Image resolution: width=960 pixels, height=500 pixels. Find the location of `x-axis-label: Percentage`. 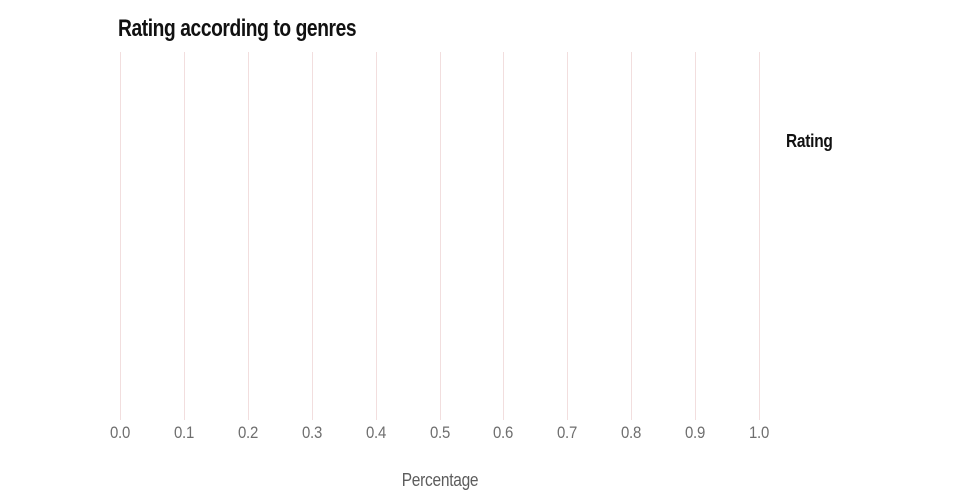

x-axis-label: Percentage is located at coordinates (440, 480).